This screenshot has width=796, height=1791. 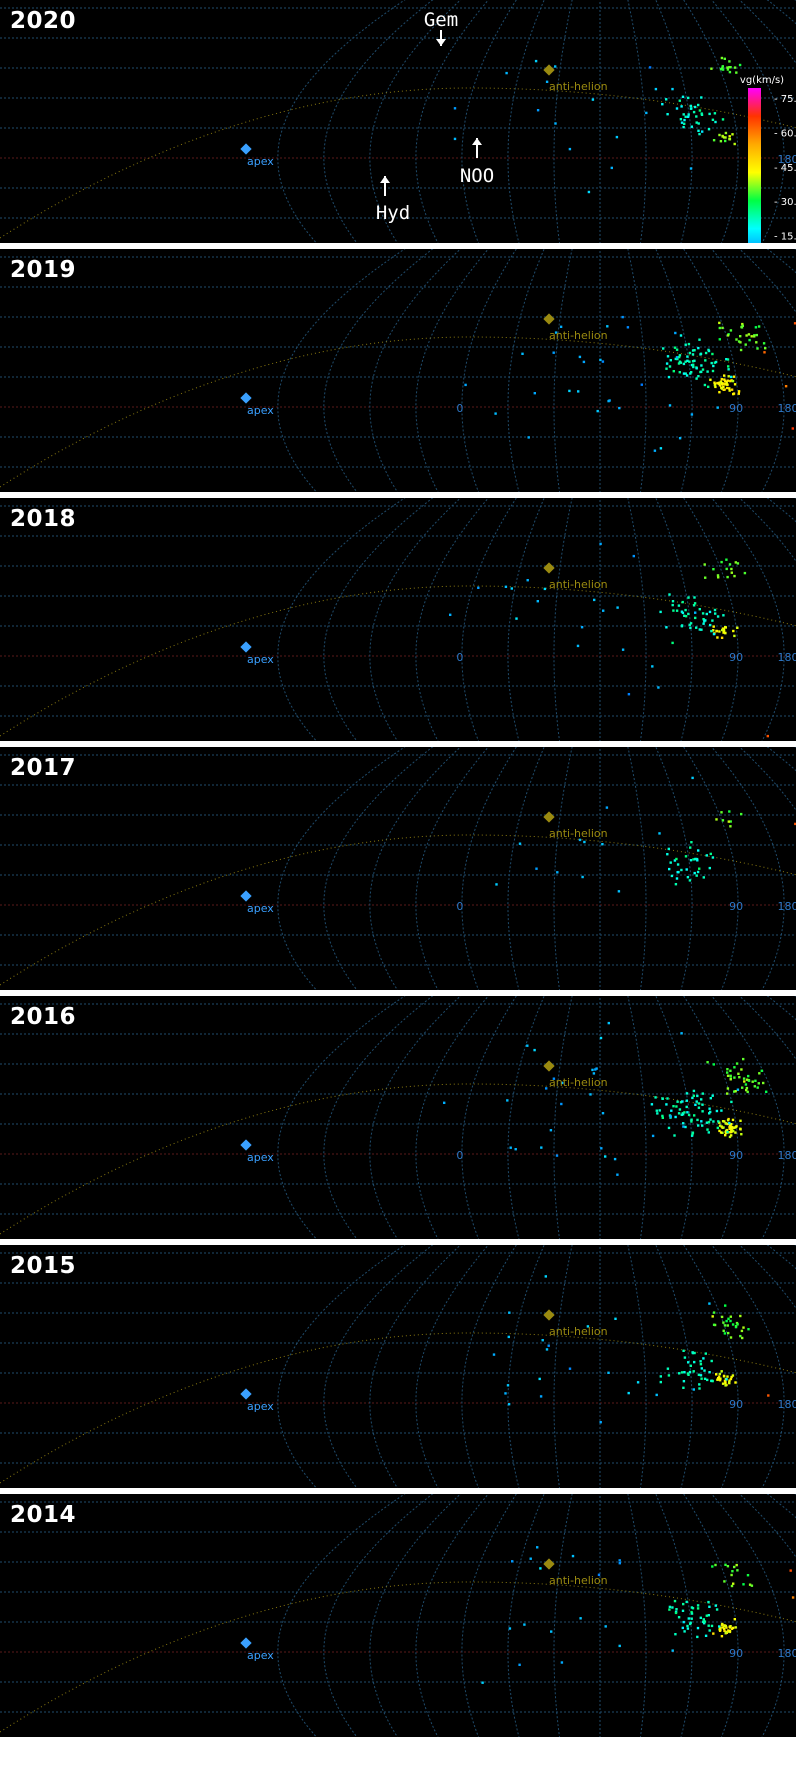 What do you see at coordinates (43, 1266) in the screenshot?
I see `year-label: 2015` at bounding box center [43, 1266].